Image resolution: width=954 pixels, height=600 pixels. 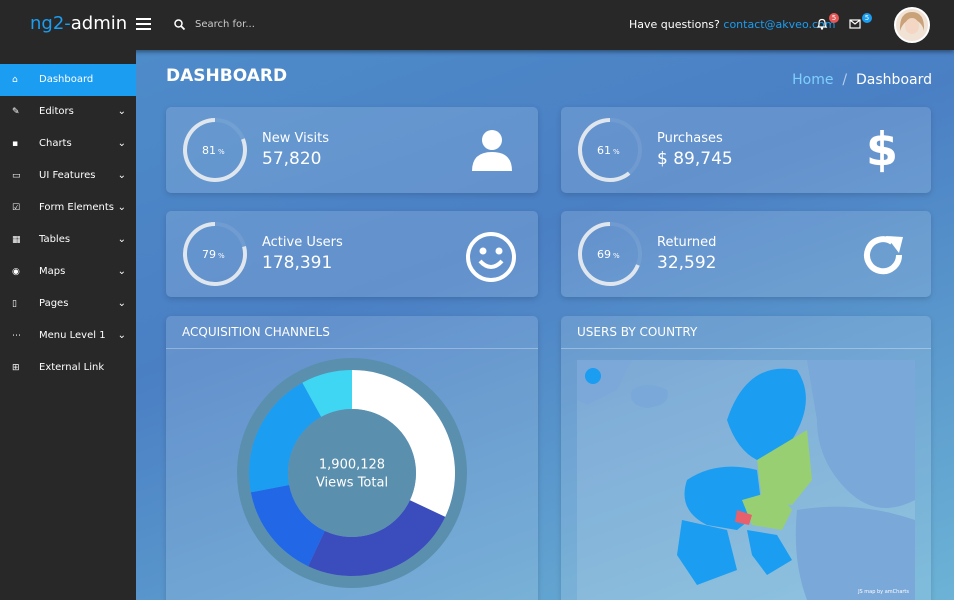 What do you see at coordinates (492, 150) in the screenshot?
I see `person-icon` at bounding box center [492, 150].